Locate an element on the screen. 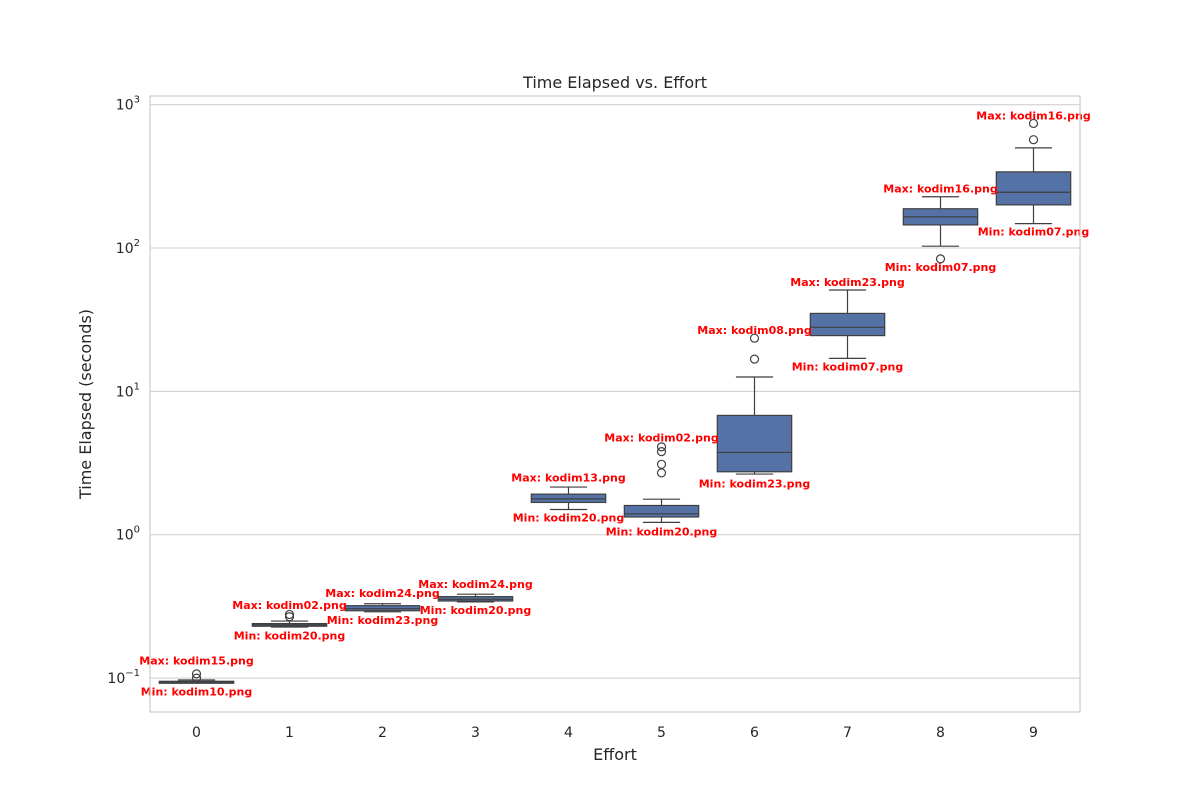 The width and height of the screenshot is (1200, 800). y-tick-label: 10⁰ is located at coordinates (128, 534).